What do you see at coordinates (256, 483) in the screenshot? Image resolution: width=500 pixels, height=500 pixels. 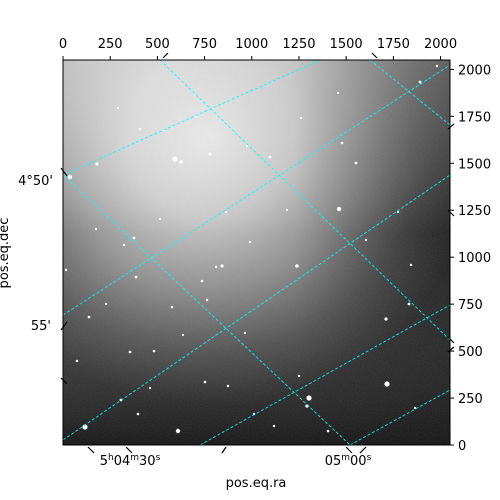 I see `x-axis-label: pos.eq.ra` at bounding box center [256, 483].